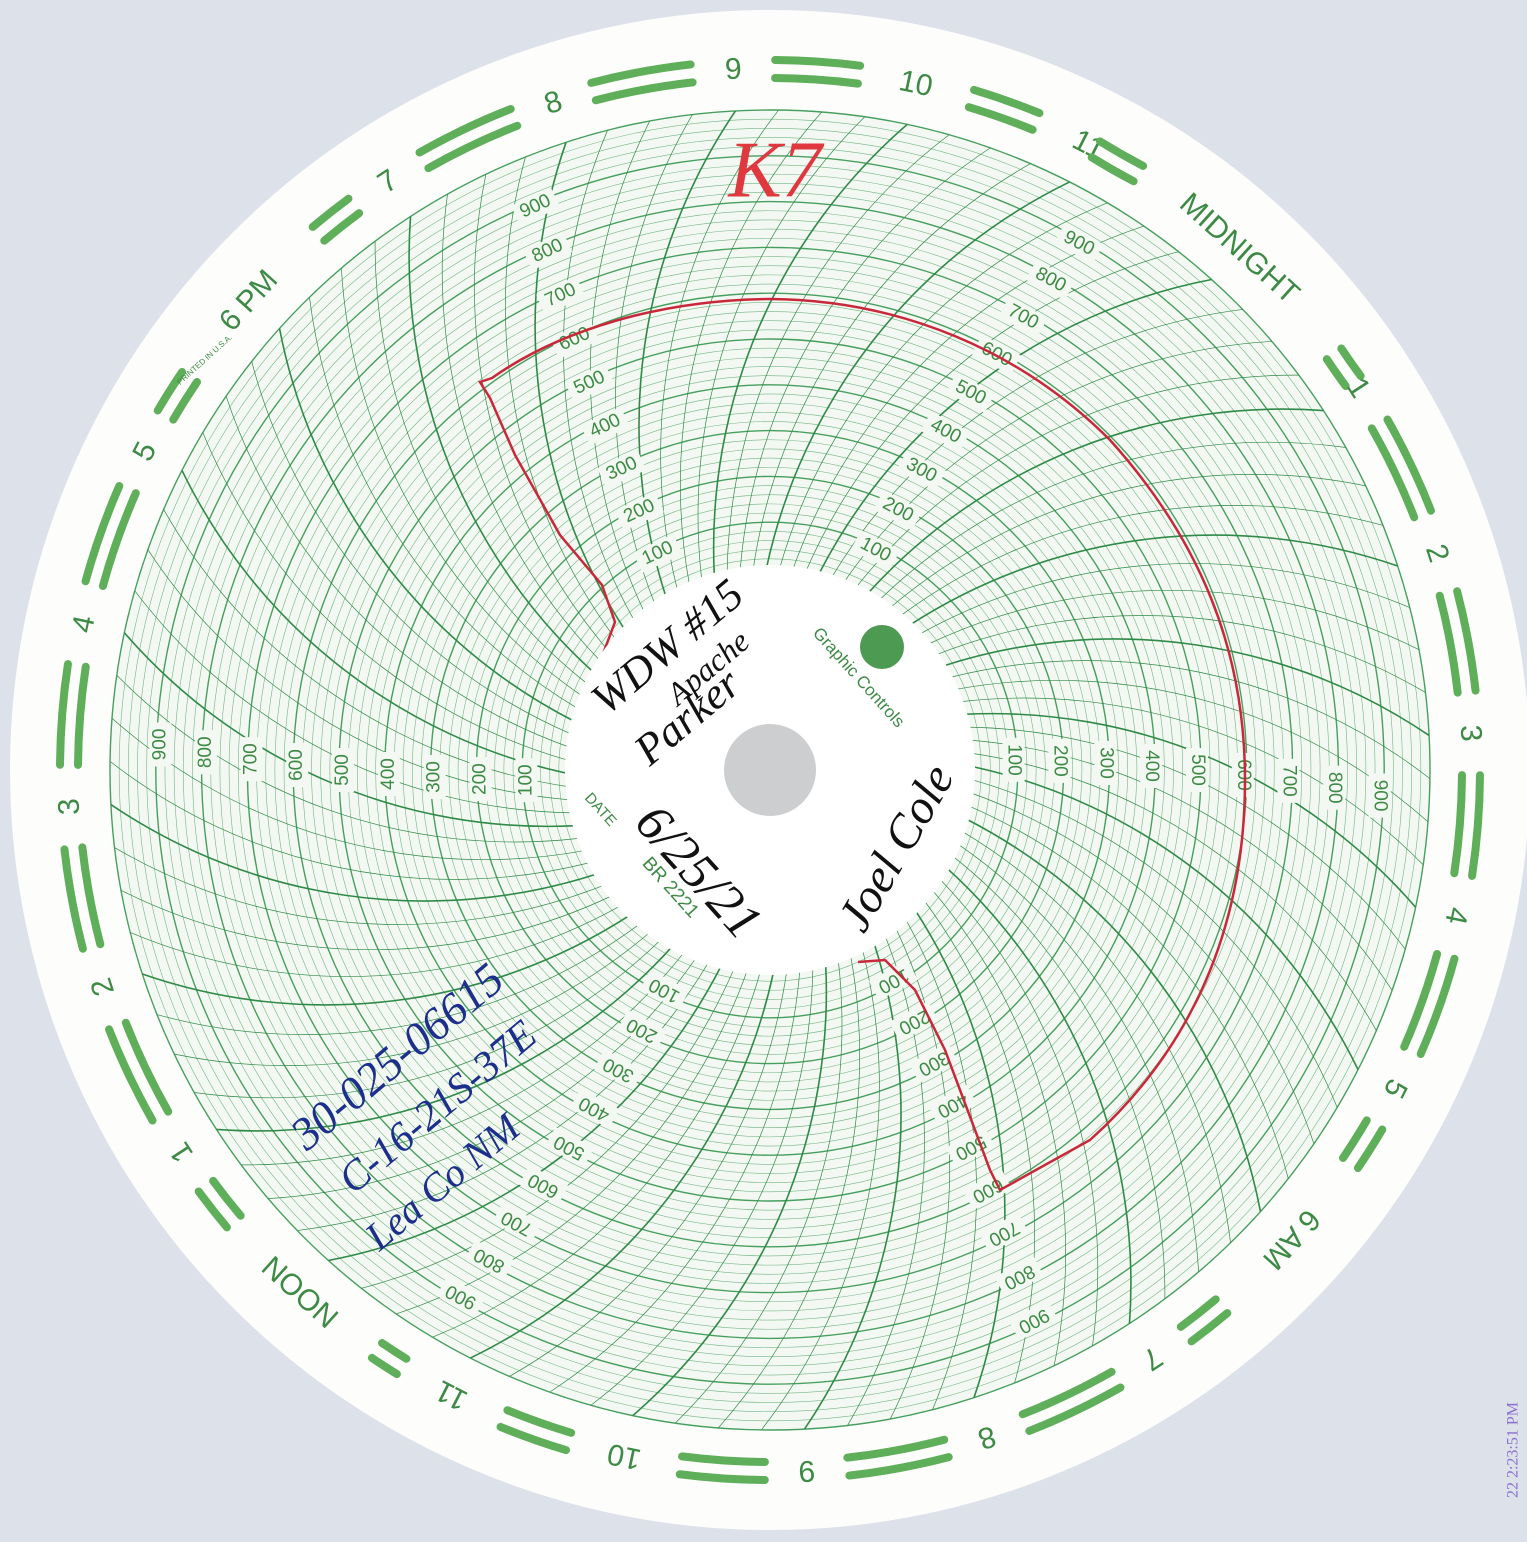 Image resolution: width=1527 pixels, height=1542 pixels. What do you see at coordinates (775, 170) in the screenshot?
I see `chart-id: K7` at bounding box center [775, 170].